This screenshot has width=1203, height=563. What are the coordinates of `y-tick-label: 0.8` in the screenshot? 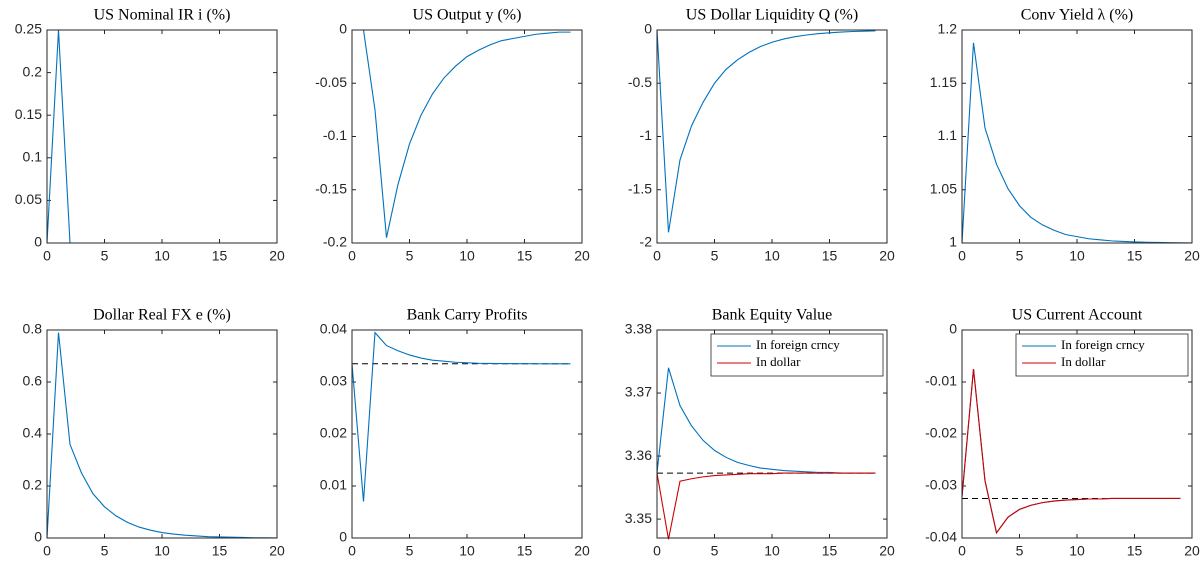 It's located at (33, 329).